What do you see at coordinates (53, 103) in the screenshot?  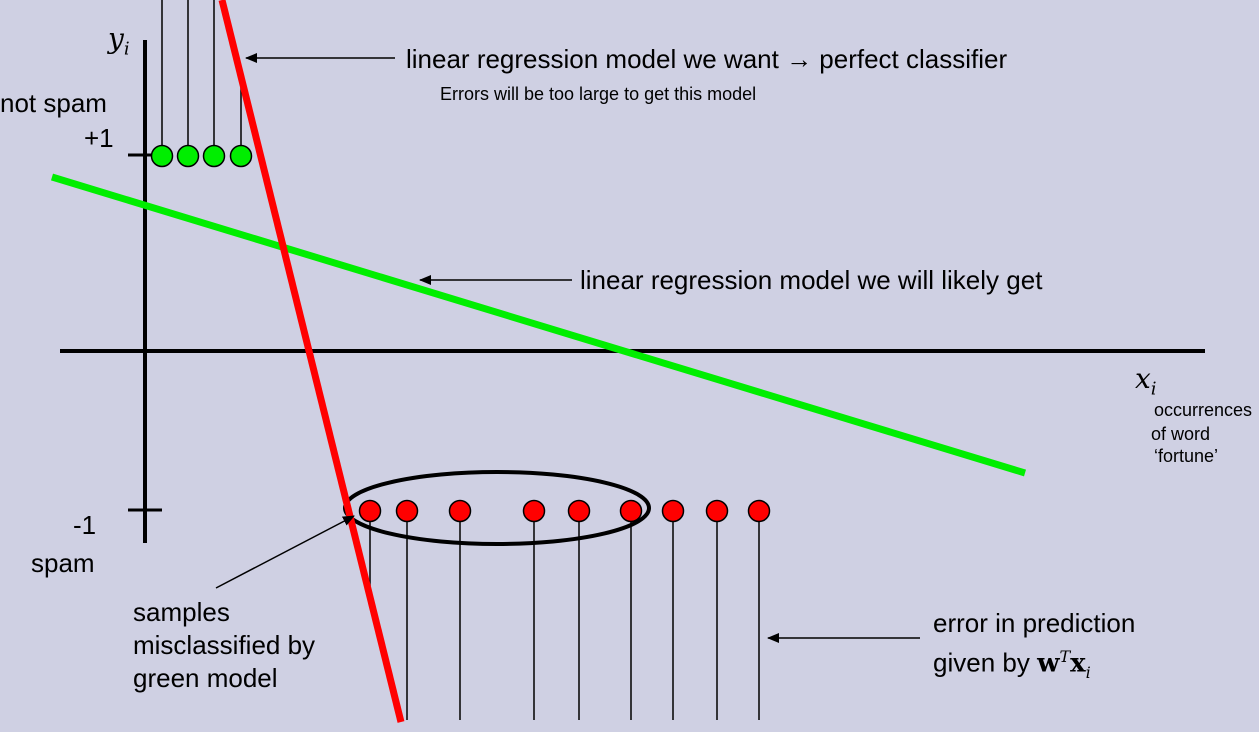 I see `positive-class-label: not spam` at bounding box center [53, 103].